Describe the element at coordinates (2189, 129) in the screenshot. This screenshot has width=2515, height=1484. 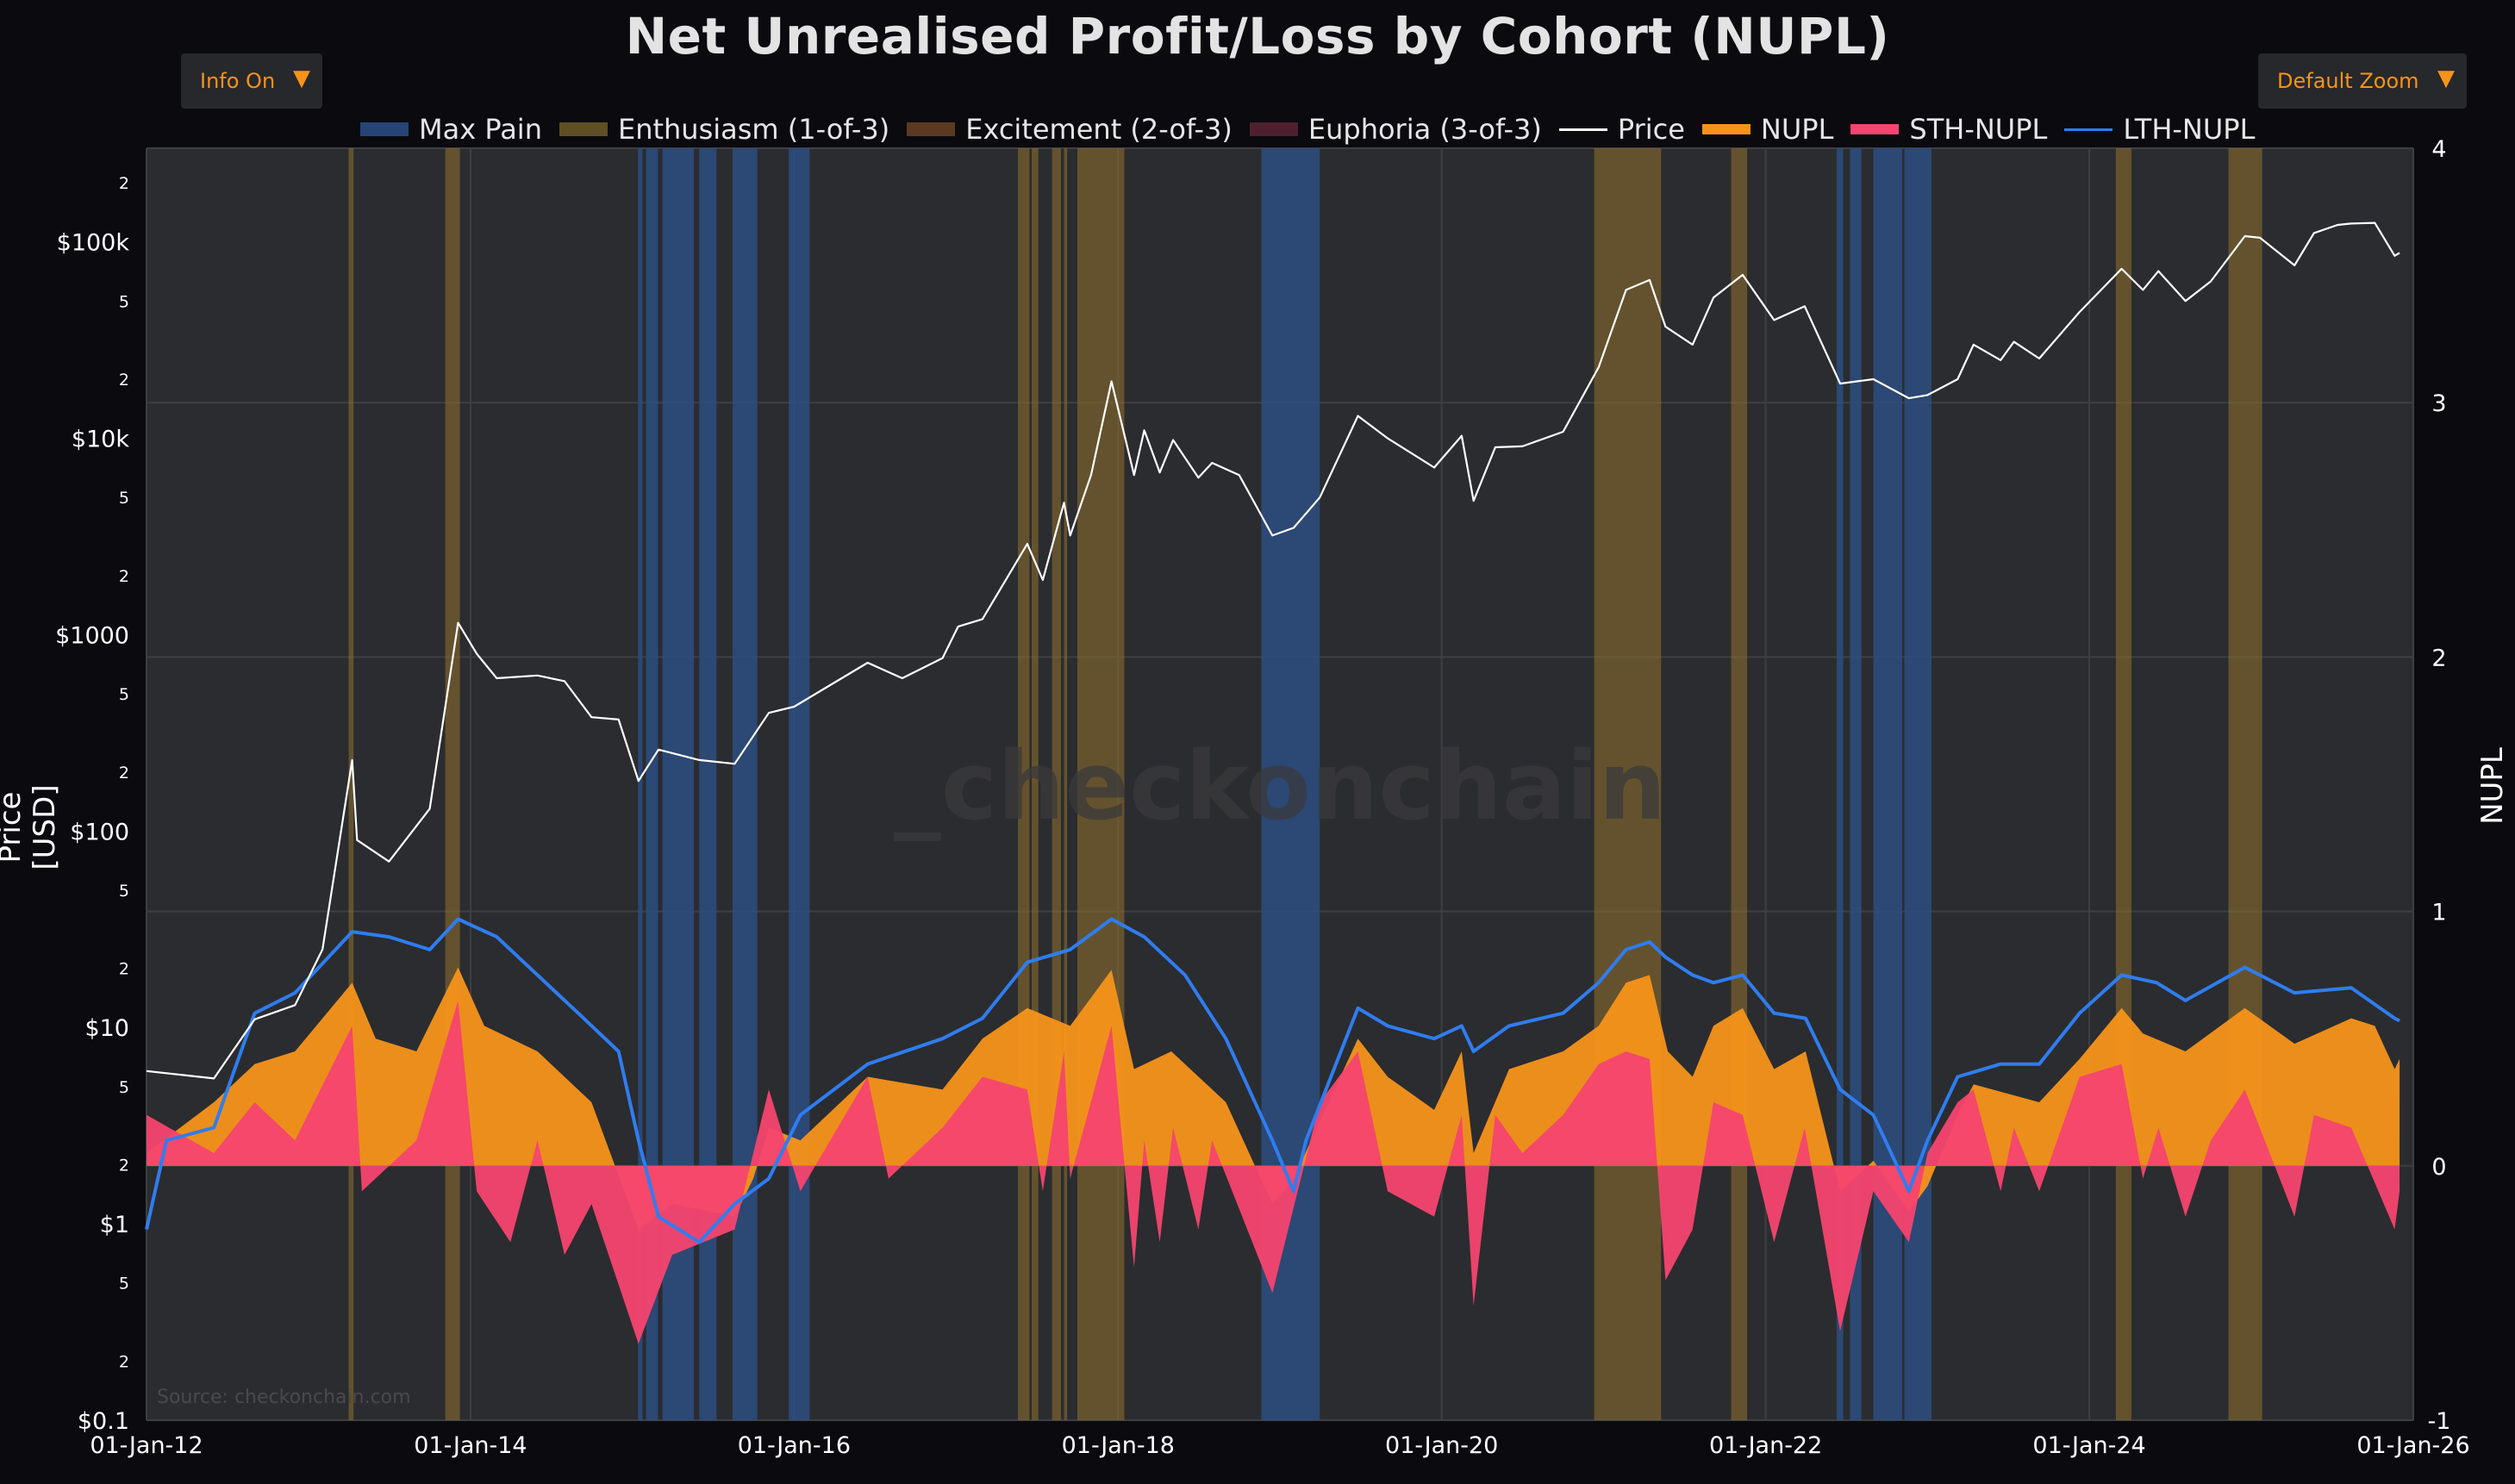
I see `legend-label: LTH-NUPL` at that location.